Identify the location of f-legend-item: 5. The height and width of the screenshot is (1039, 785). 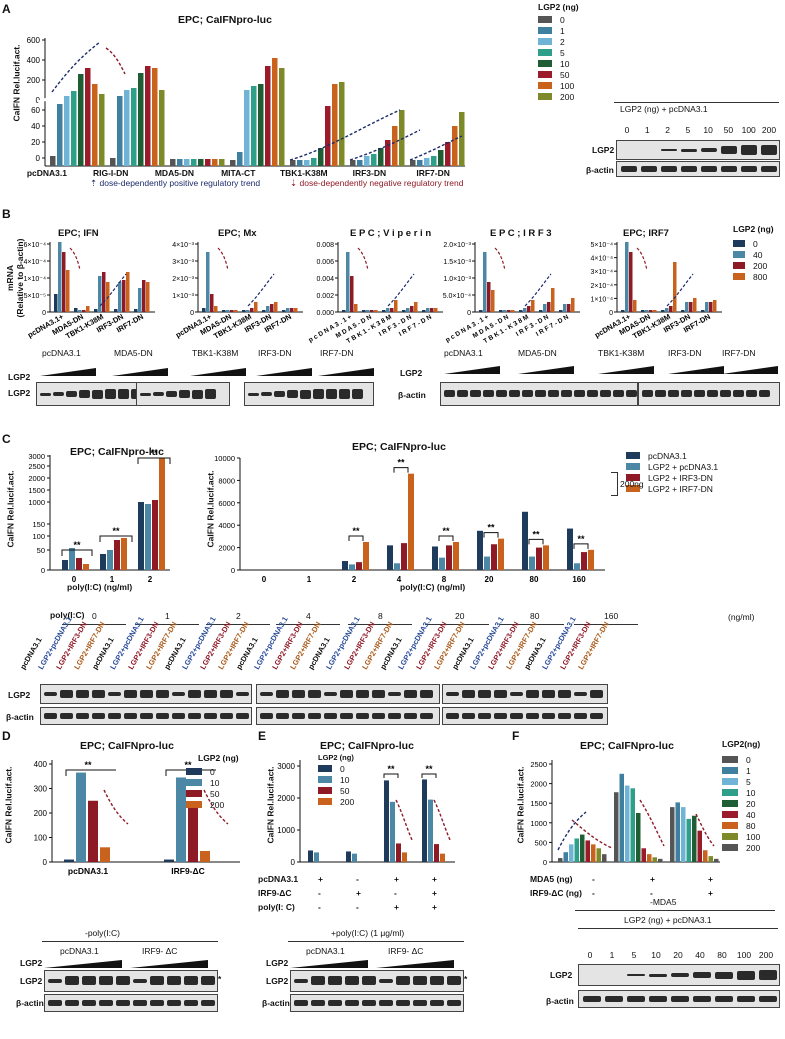
(741, 781).